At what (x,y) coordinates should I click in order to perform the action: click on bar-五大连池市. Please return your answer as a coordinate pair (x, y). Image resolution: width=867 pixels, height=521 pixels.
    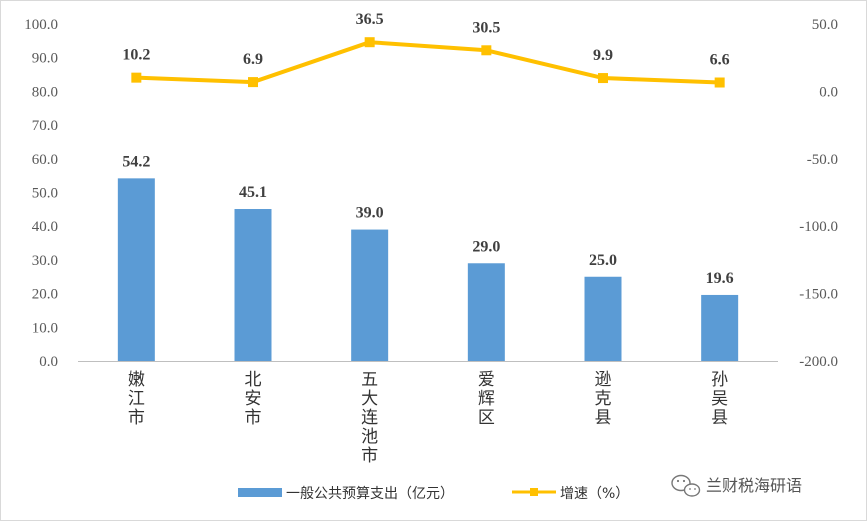
    Looking at the image, I should click on (370, 295).